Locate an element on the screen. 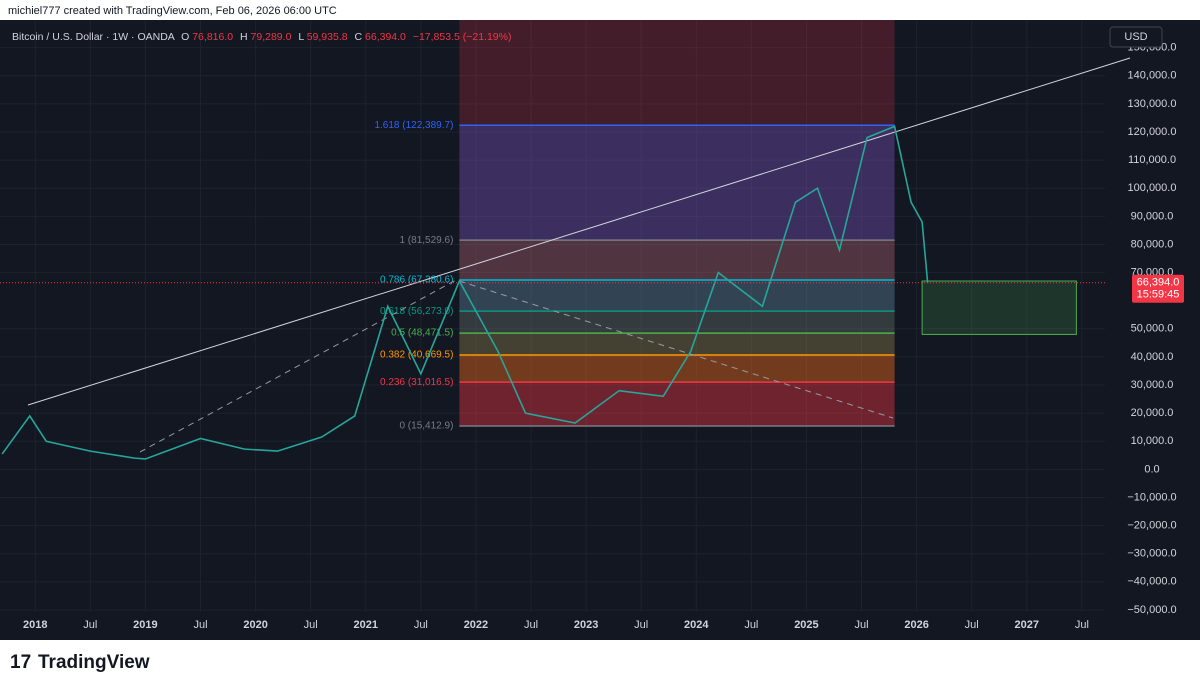 The width and height of the screenshot is (1200, 693). y-tick-label: −10,000.0 is located at coordinates (1151, 497).